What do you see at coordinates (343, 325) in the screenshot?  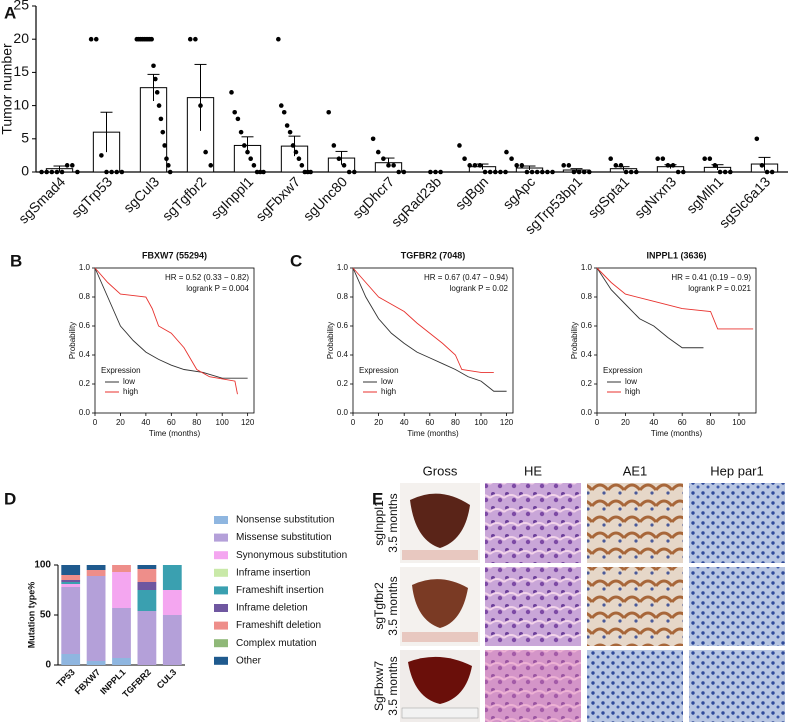 I see `y-tick-label: 0.6` at bounding box center [343, 325].